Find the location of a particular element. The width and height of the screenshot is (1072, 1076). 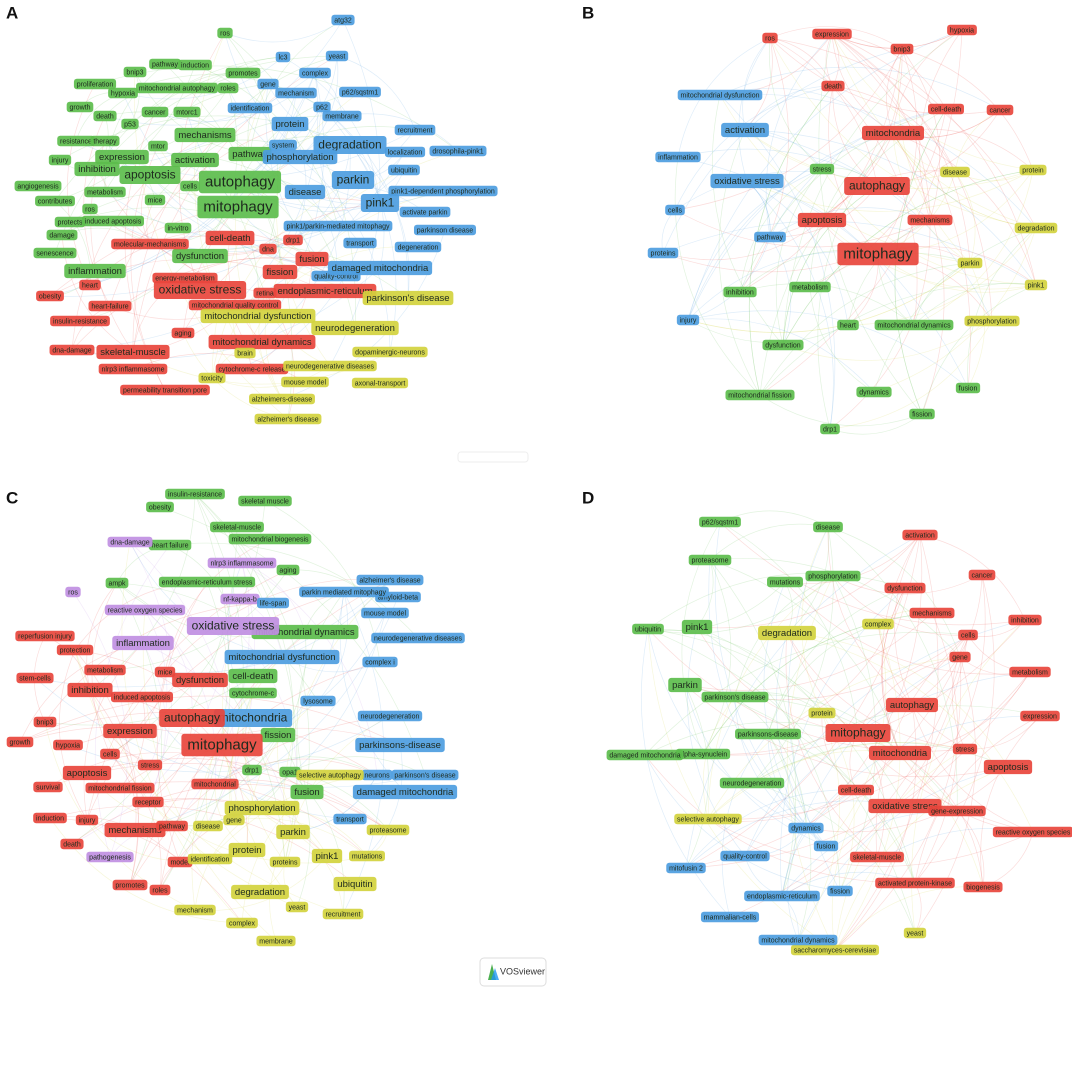

node: growth is located at coordinates (80, 107).